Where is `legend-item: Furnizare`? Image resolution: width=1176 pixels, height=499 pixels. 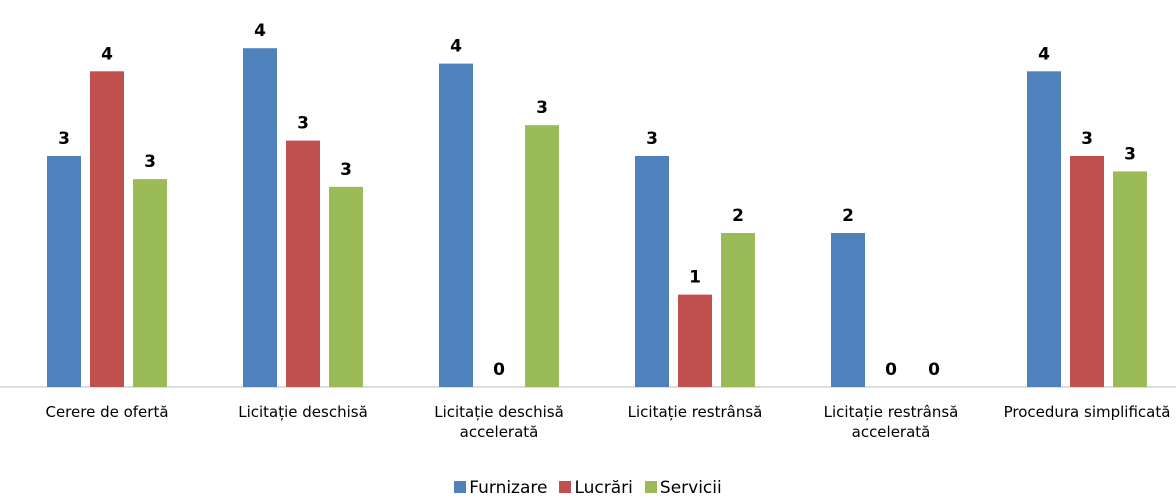 legend-item: Furnizare is located at coordinates (500, 488).